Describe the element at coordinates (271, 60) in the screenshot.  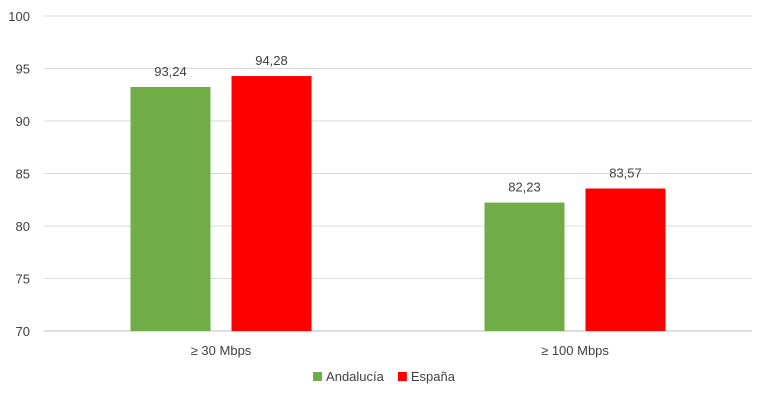
I see `data-label: 94,28` at that location.